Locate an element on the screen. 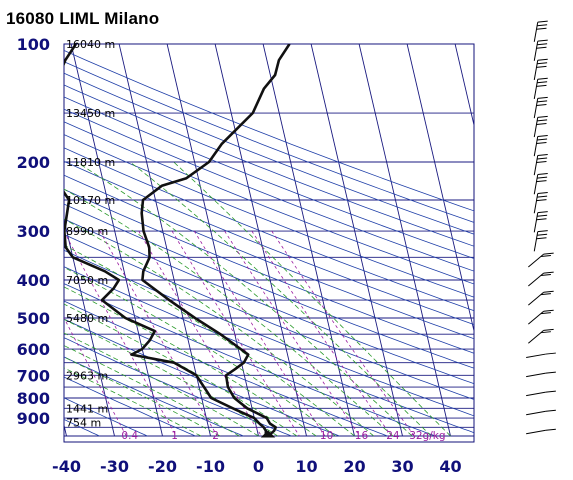  height-label: 11810 m is located at coordinates (90, 162).